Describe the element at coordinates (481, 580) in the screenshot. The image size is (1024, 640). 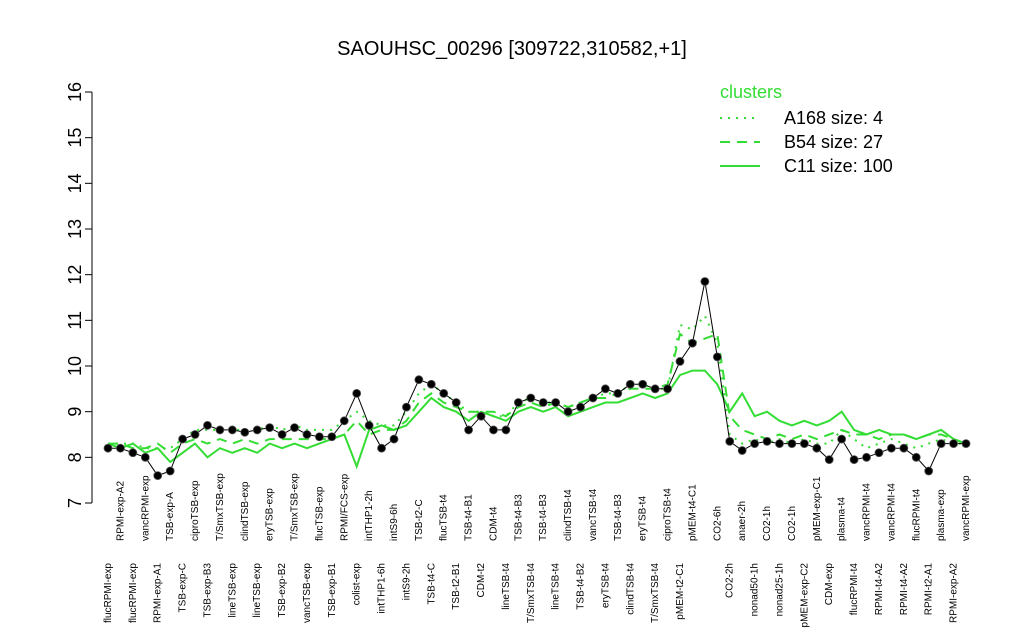
I see `x-tick-label: CDM-t2` at that location.